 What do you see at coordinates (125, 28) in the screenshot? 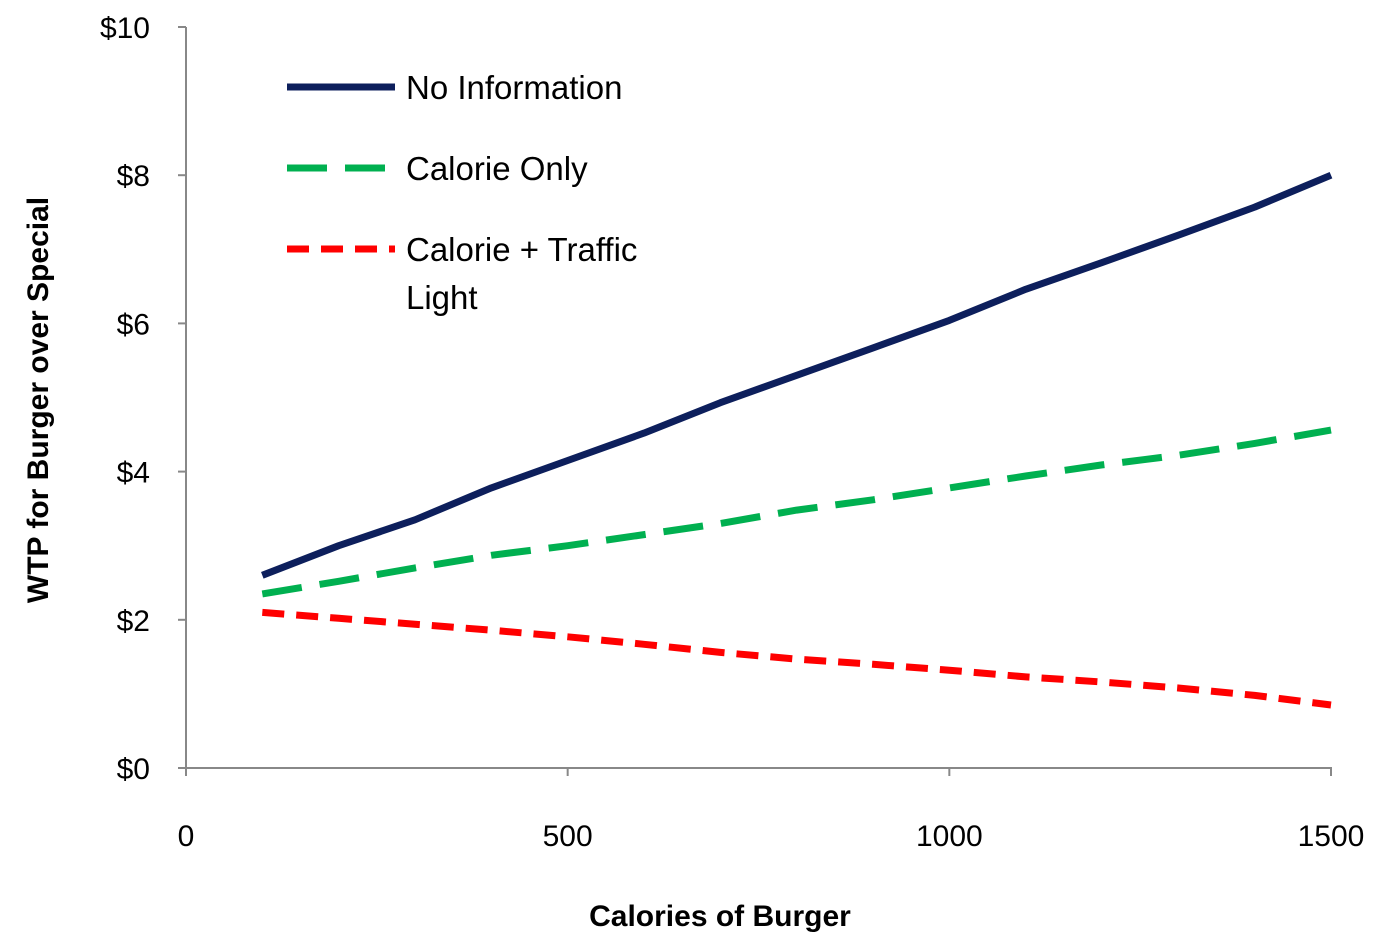
I see `y-tick-label: $10` at bounding box center [125, 28].